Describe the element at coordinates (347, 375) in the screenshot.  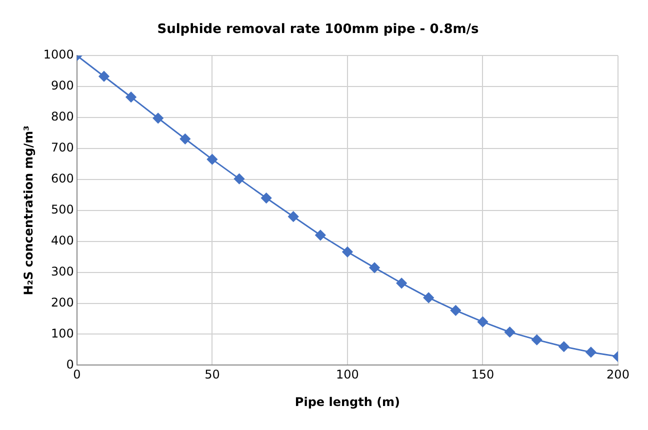
I see `x-tick-label: 100` at that location.